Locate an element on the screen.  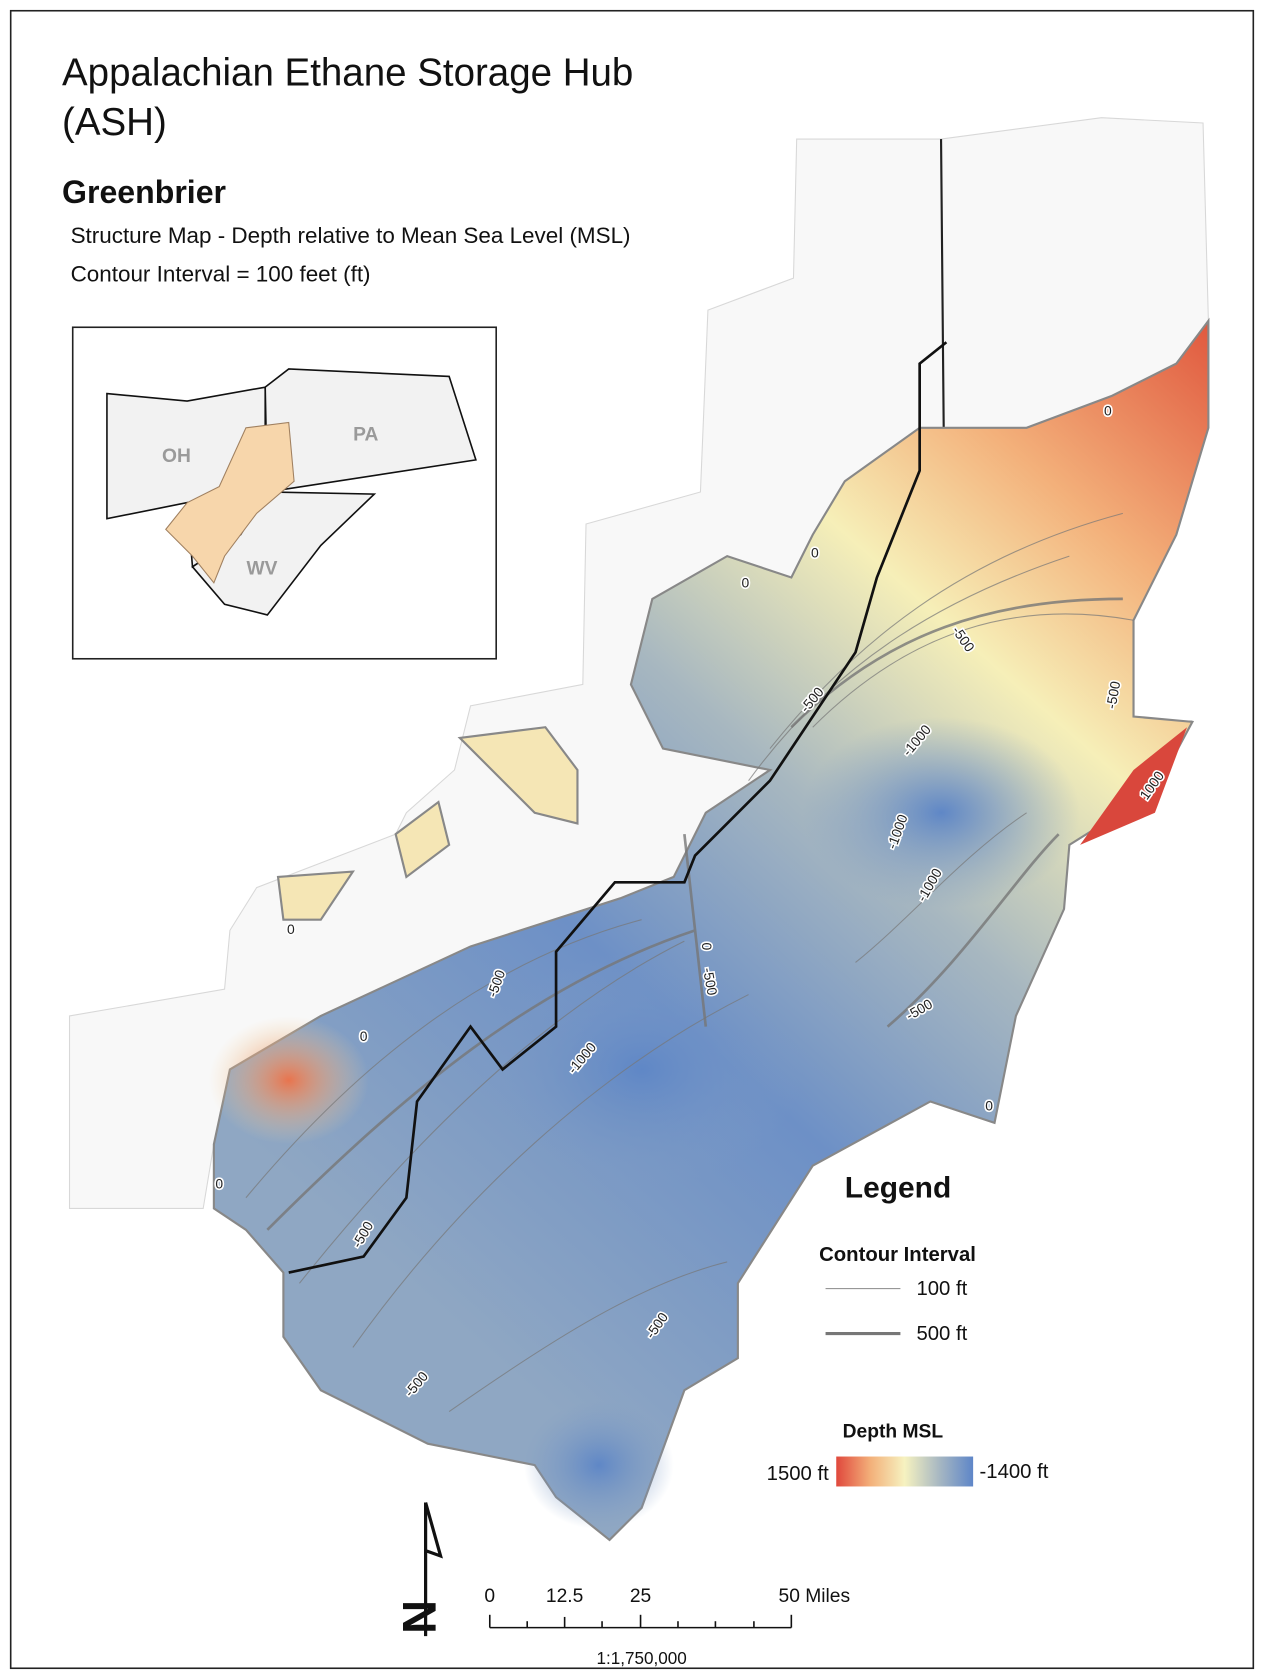
legend-item: 500 ft is located at coordinates (941, 1334).